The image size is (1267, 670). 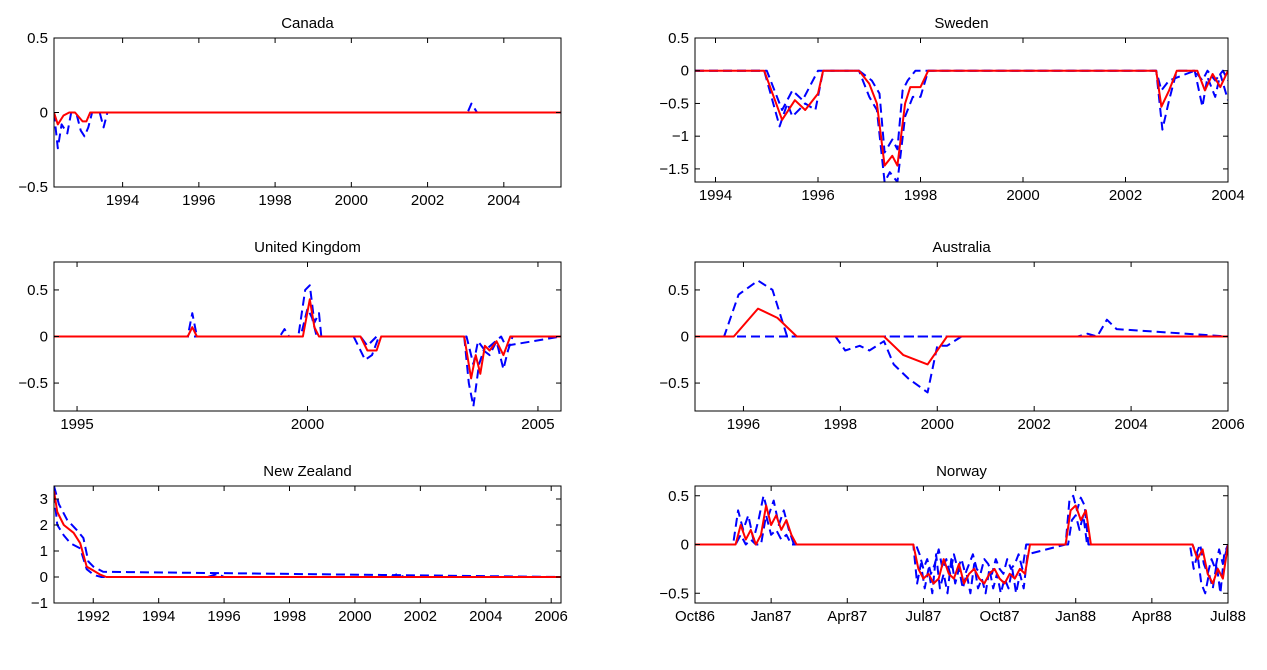 I want to click on y-tick-label: −1.5, so click(x=674, y=169).